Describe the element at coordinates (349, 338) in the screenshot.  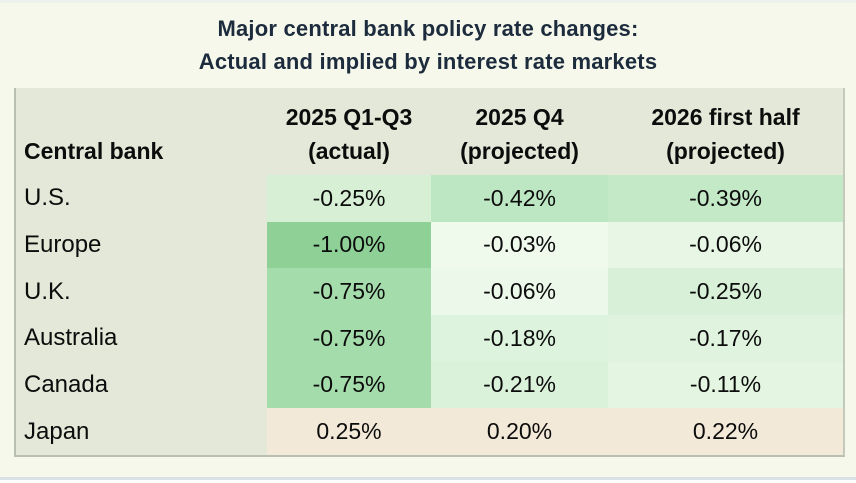
I see `cell-australia-q1q3: -0.75%` at that location.